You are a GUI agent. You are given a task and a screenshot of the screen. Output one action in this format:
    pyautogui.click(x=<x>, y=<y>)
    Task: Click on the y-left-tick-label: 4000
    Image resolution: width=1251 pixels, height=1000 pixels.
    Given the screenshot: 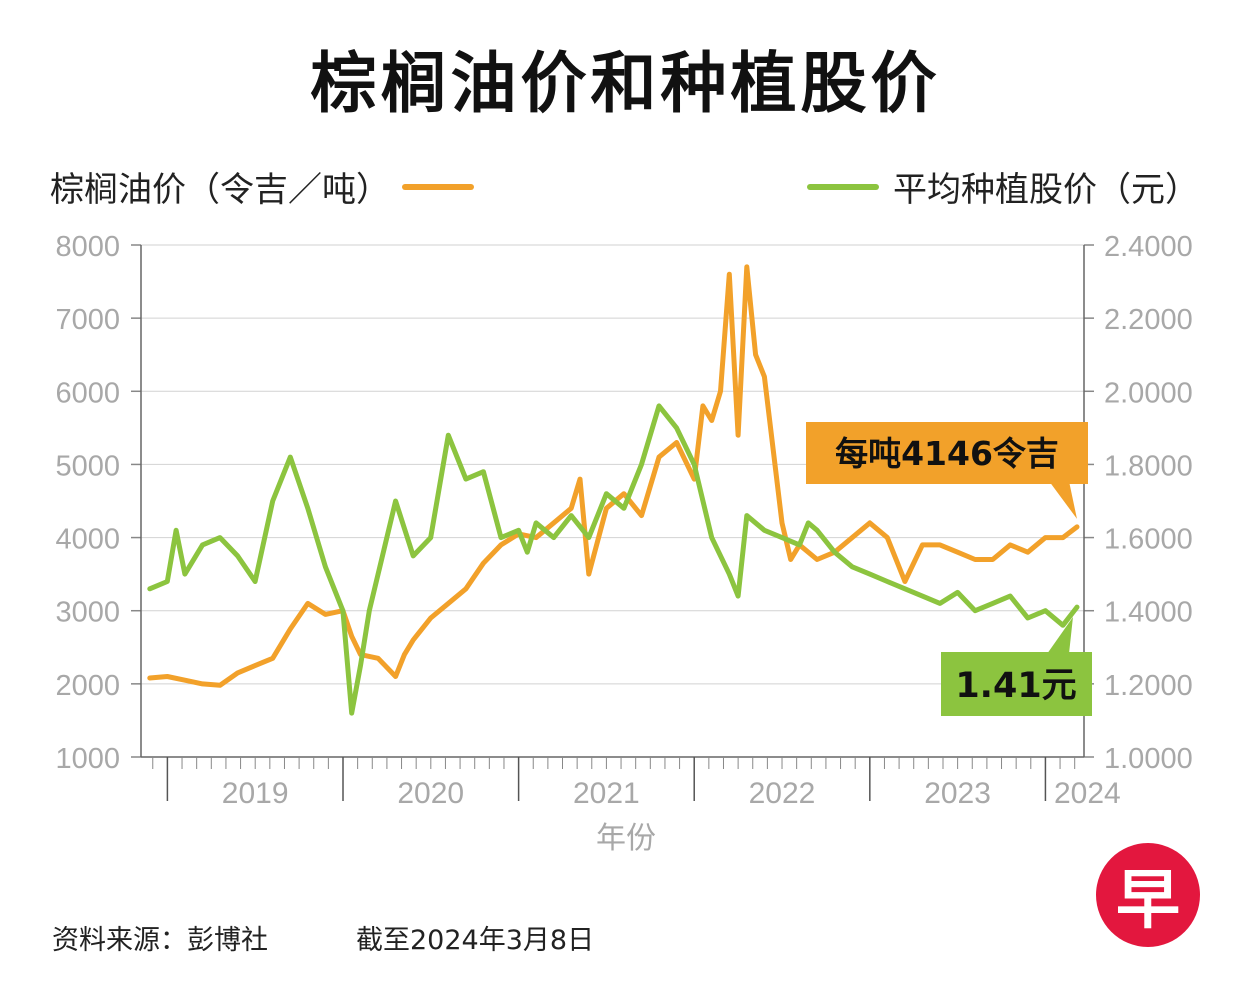 What is the action you would take?
    pyautogui.click(x=87, y=540)
    